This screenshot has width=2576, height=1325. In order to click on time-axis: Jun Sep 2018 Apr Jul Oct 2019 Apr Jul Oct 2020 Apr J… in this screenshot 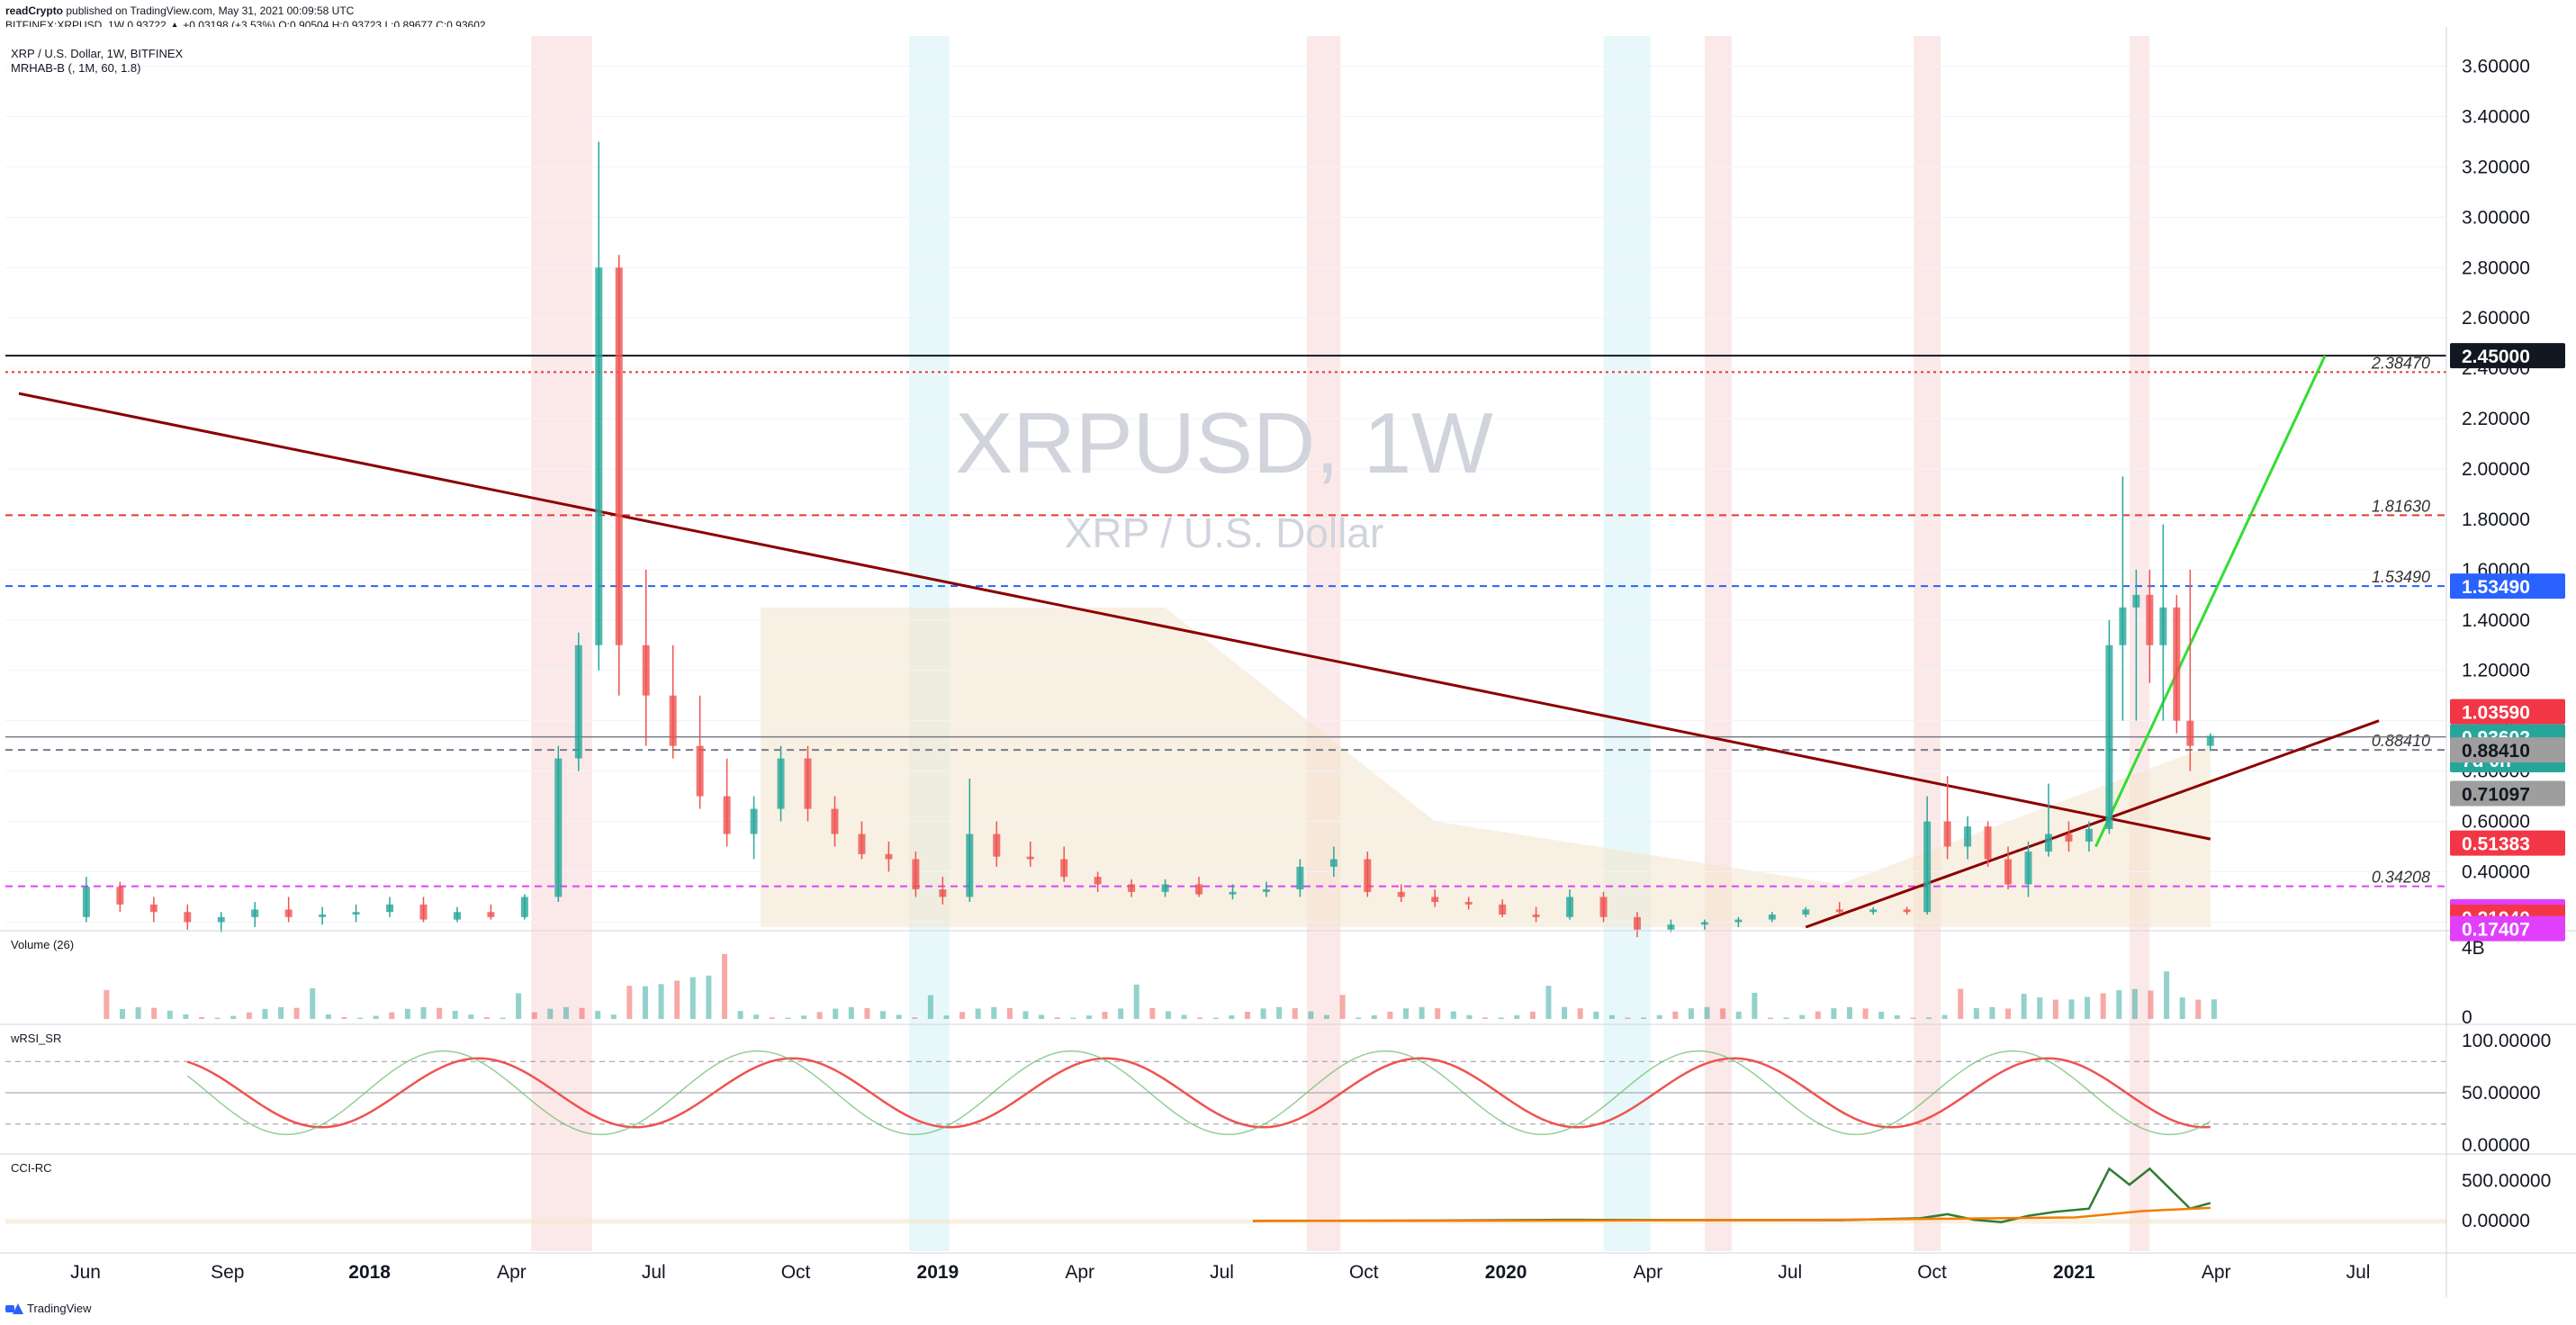, I will do `click(1288, 1267)`.